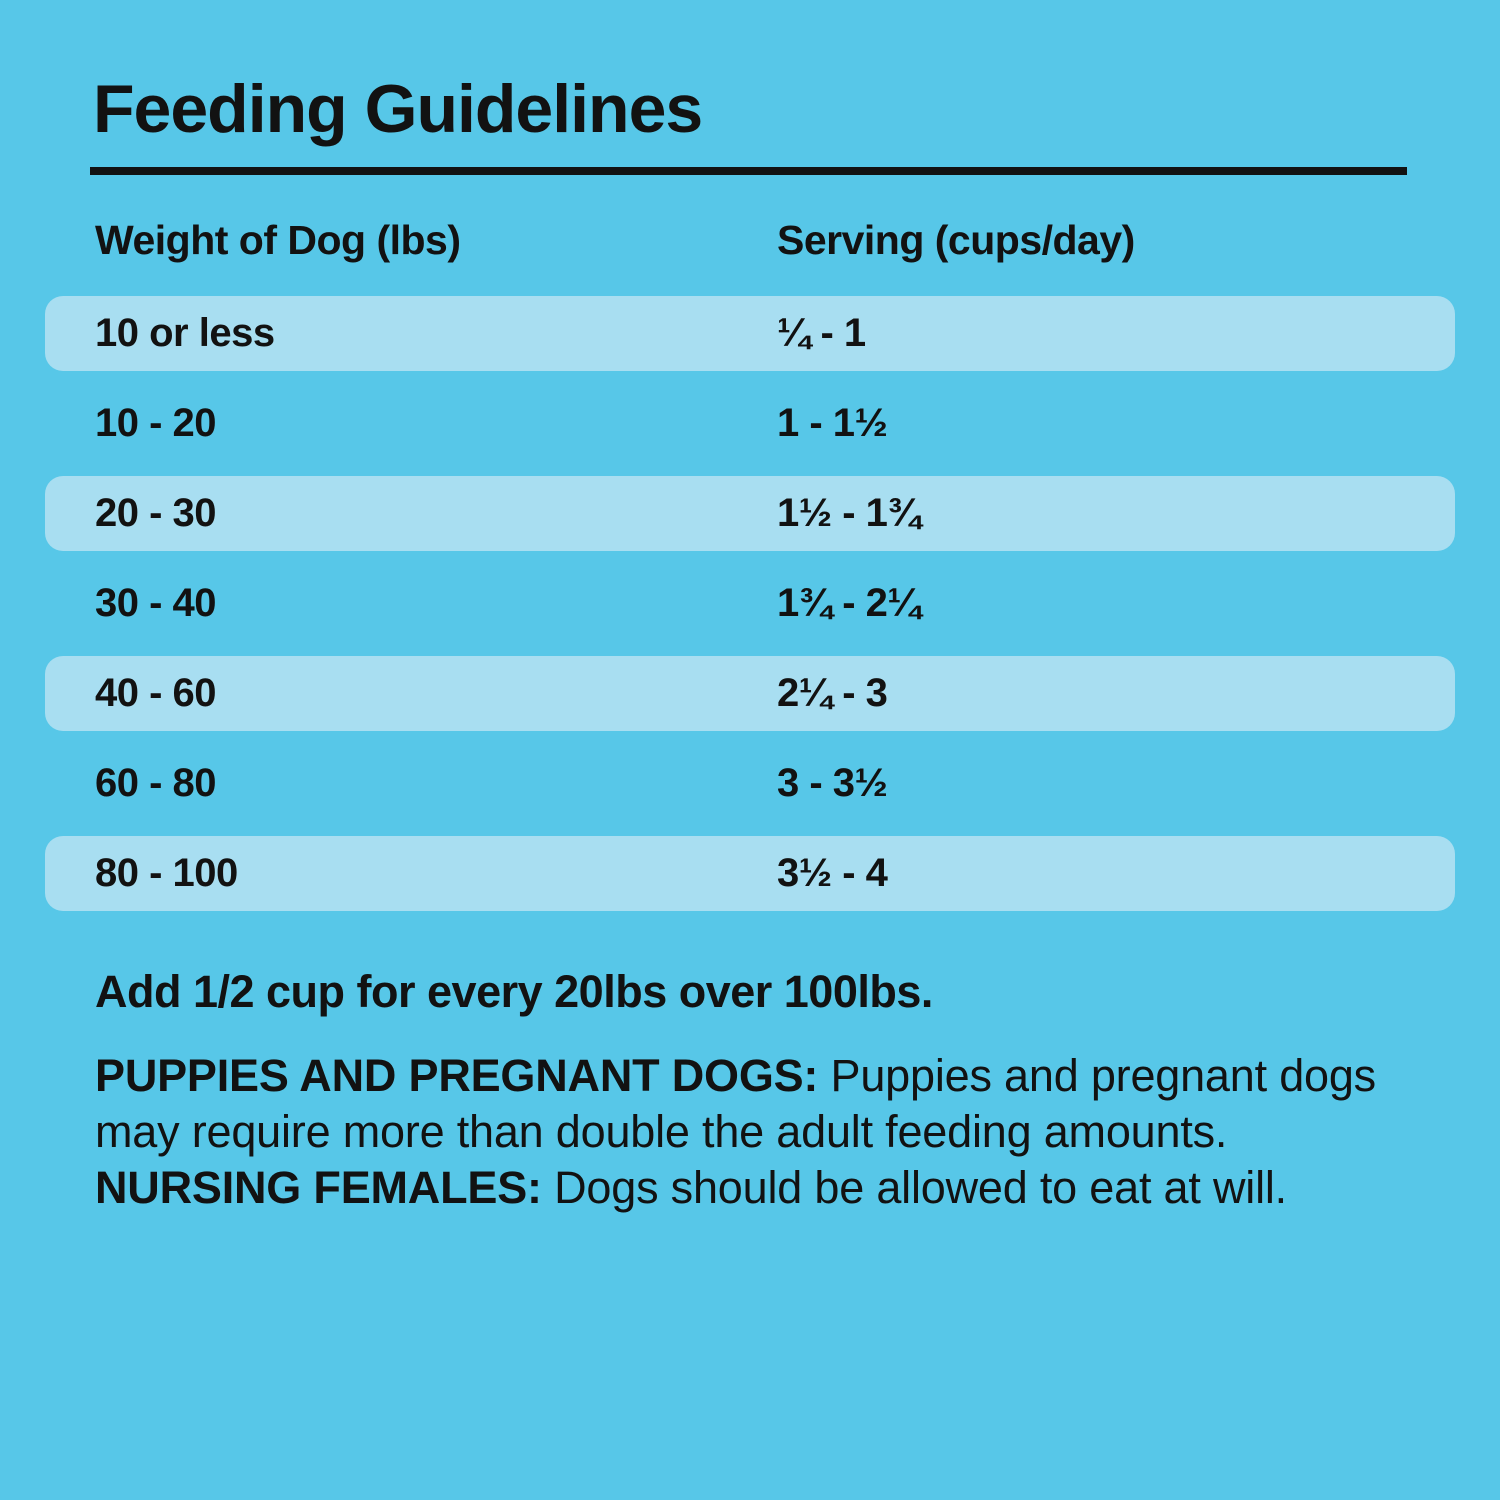  What do you see at coordinates (750, 873) in the screenshot?
I see `table-row: 80 - 100 3½ - 4` at bounding box center [750, 873].